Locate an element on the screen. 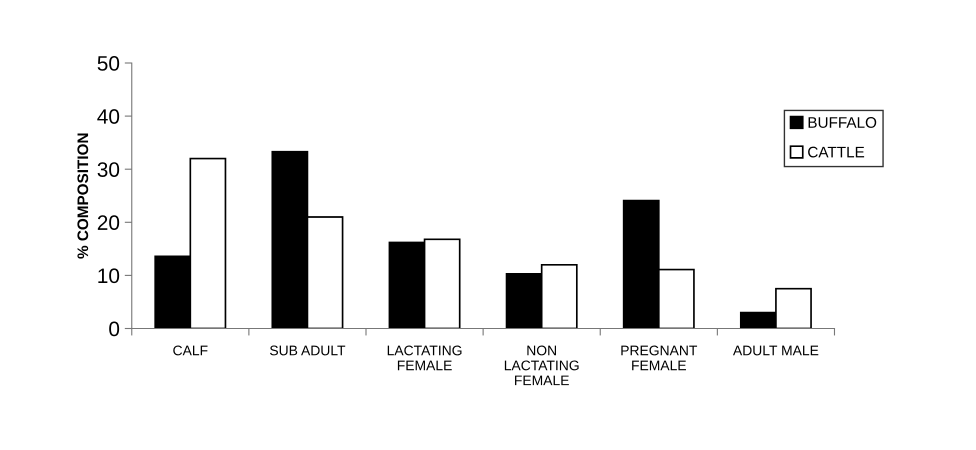 This screenshot has height=450, width=976. y-axis-title: % COMPOSITION is located at coordinates (82, 196).